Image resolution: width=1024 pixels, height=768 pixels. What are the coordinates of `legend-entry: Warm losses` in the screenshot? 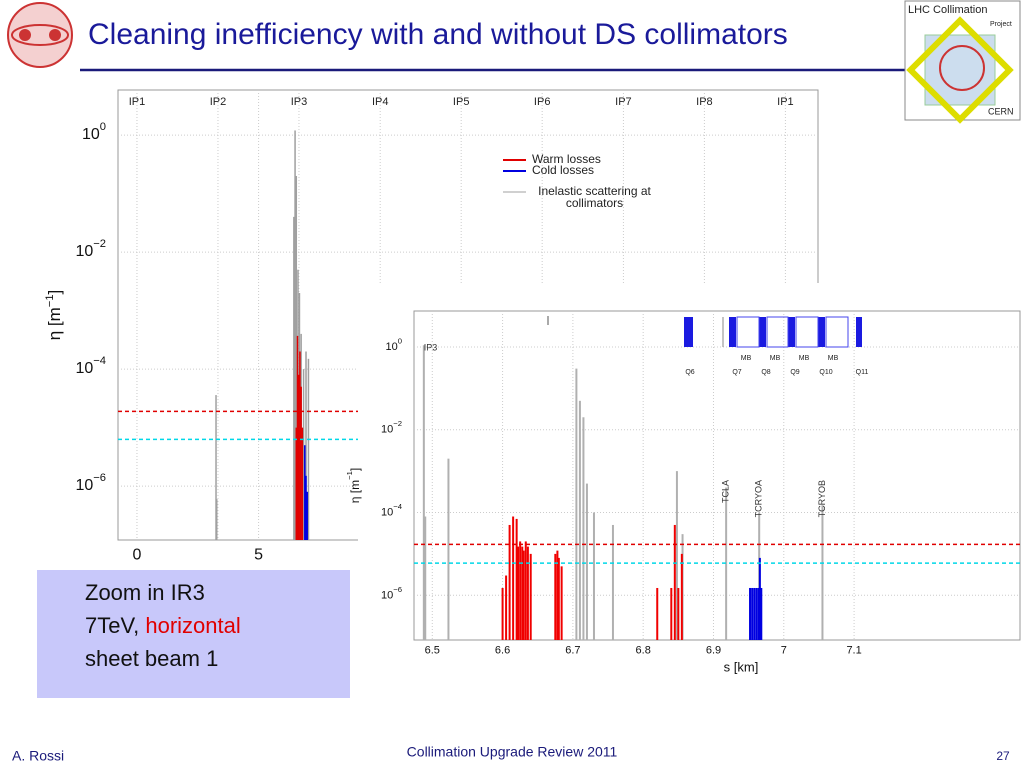 It's located at (566, 159).